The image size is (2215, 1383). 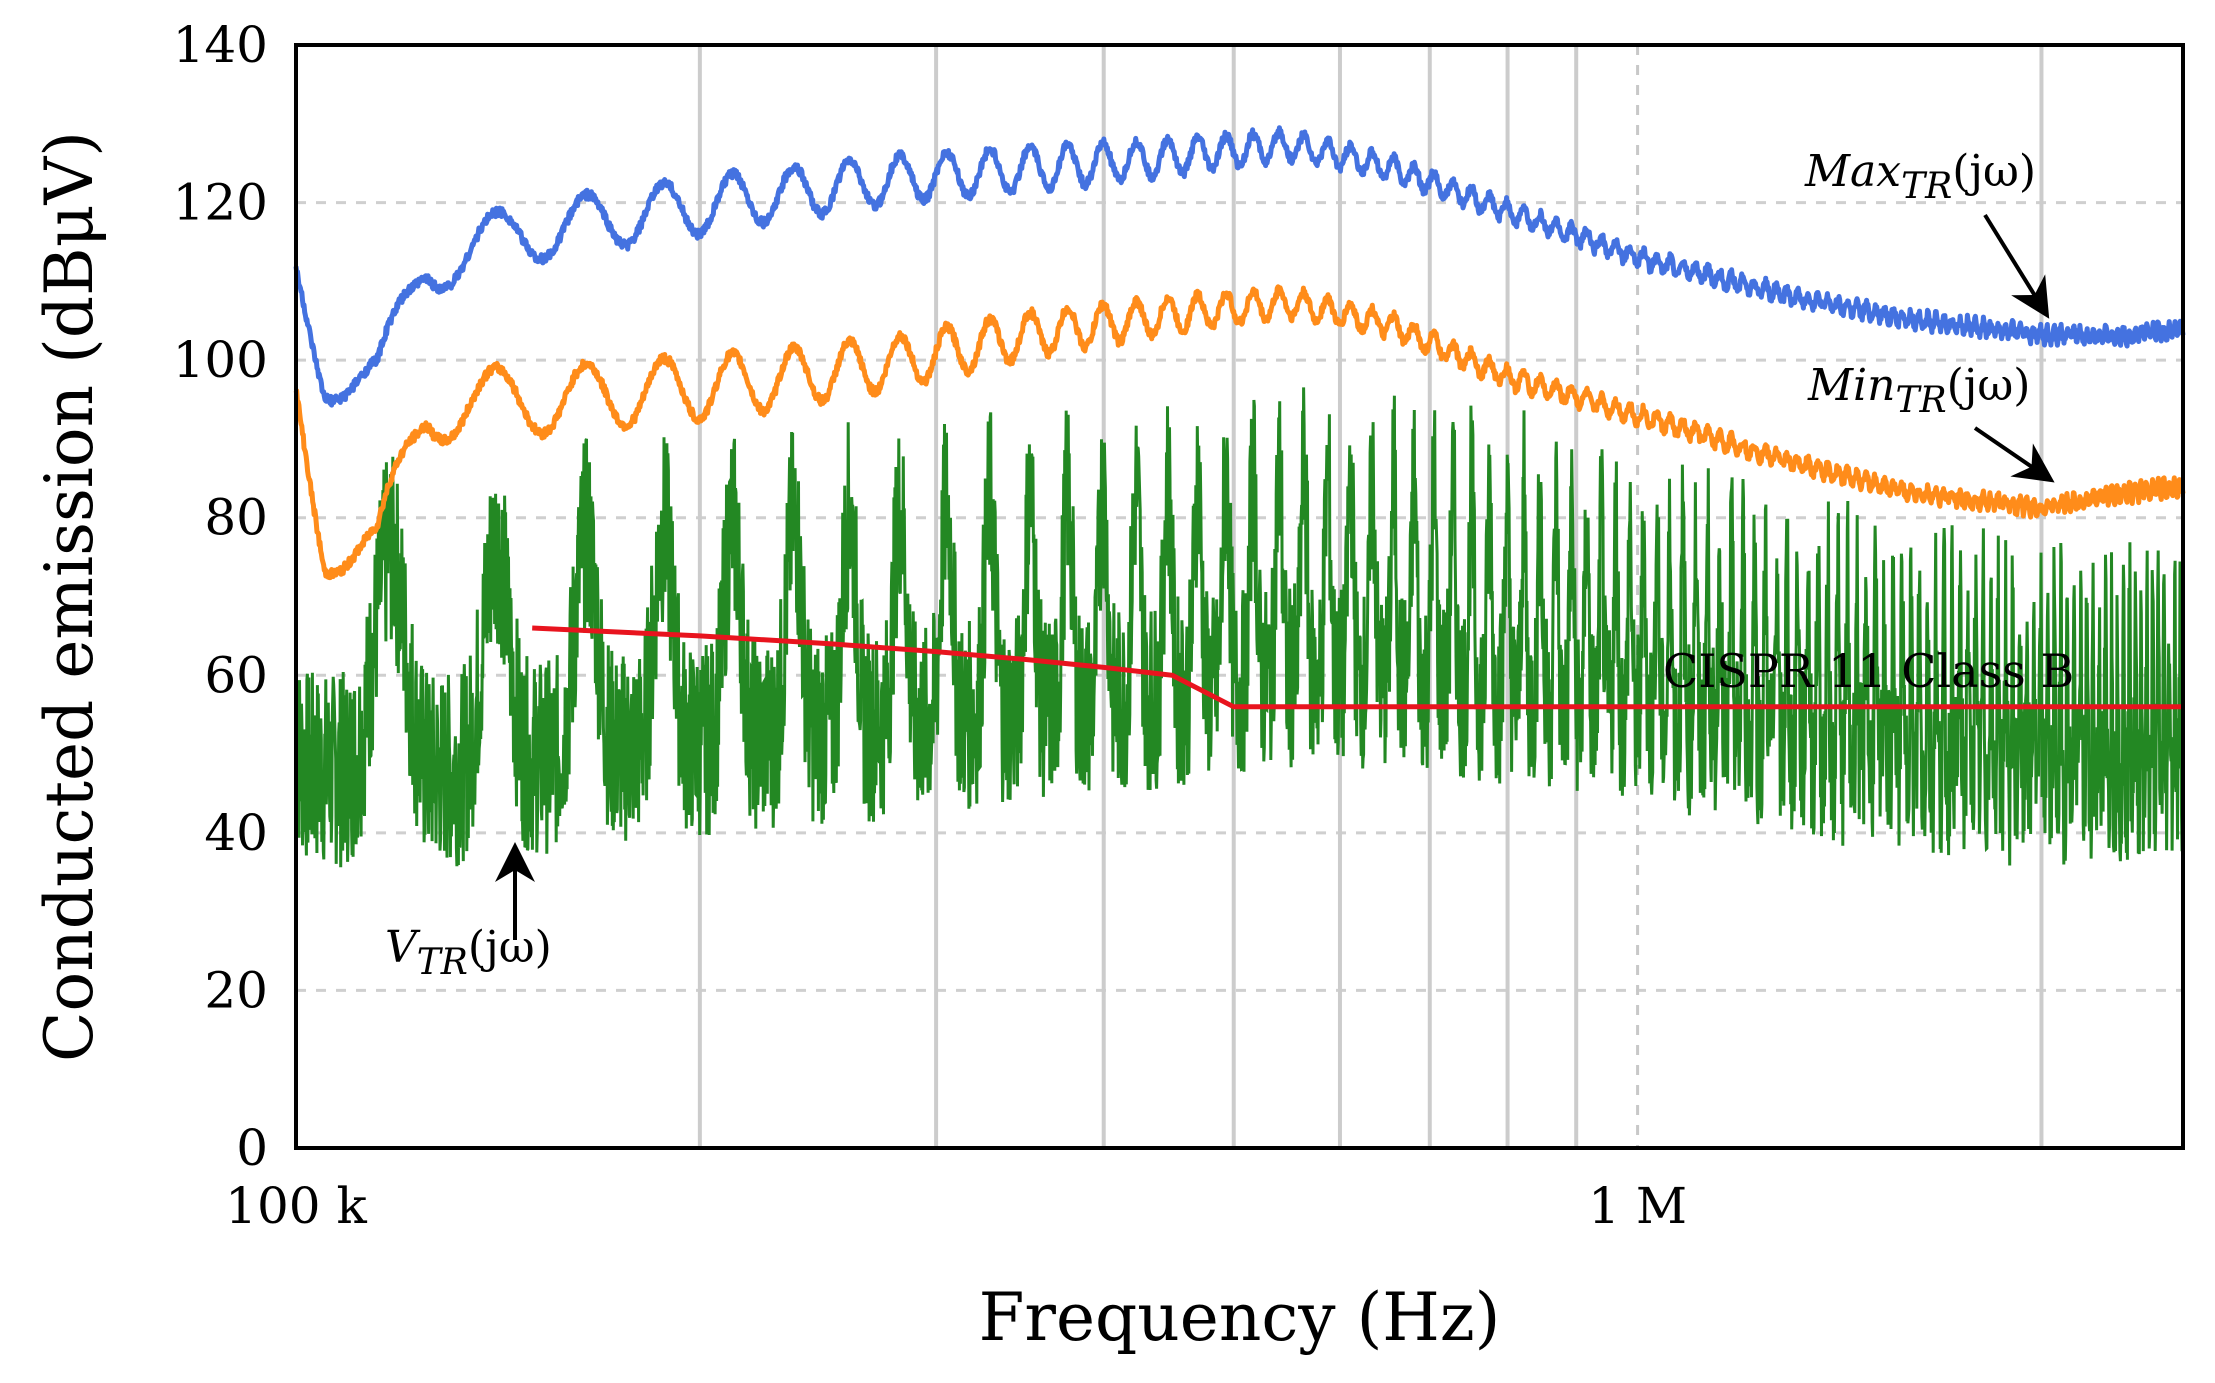 I want to click on y-tick-label: 40, so click(x=236, y=833).